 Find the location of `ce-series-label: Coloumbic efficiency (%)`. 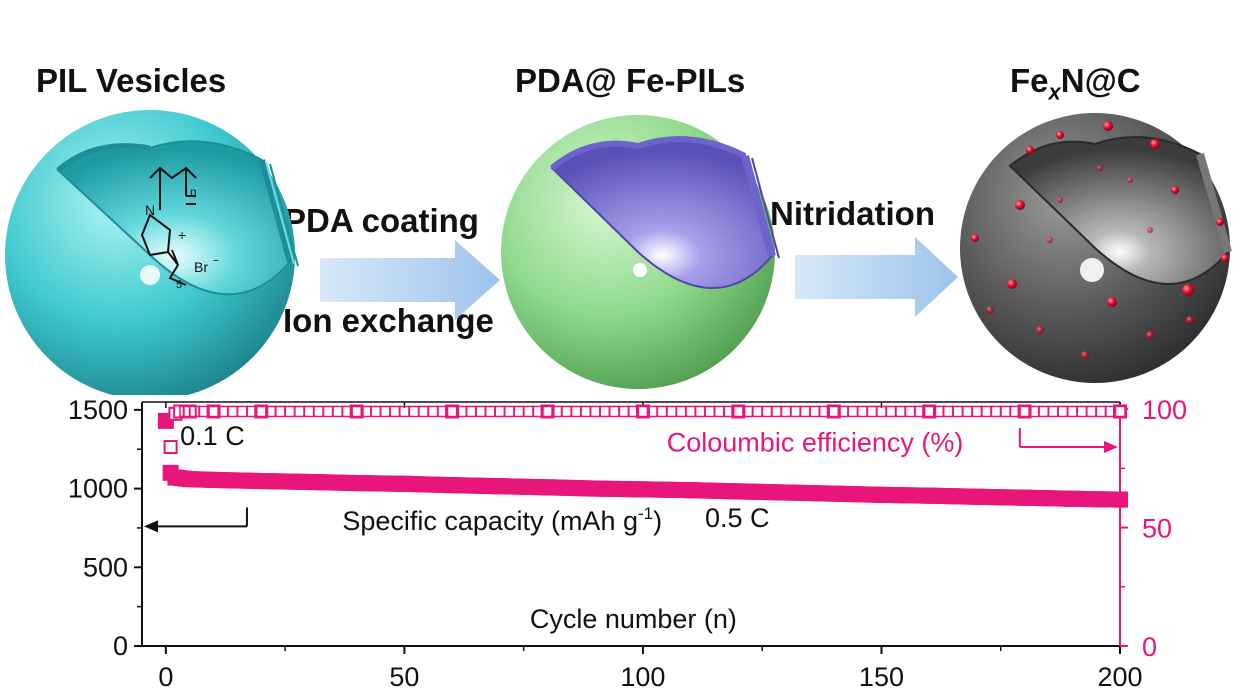

ce-series-label: Coloumbic efficiency (%) is located at coordinates (815, 442).